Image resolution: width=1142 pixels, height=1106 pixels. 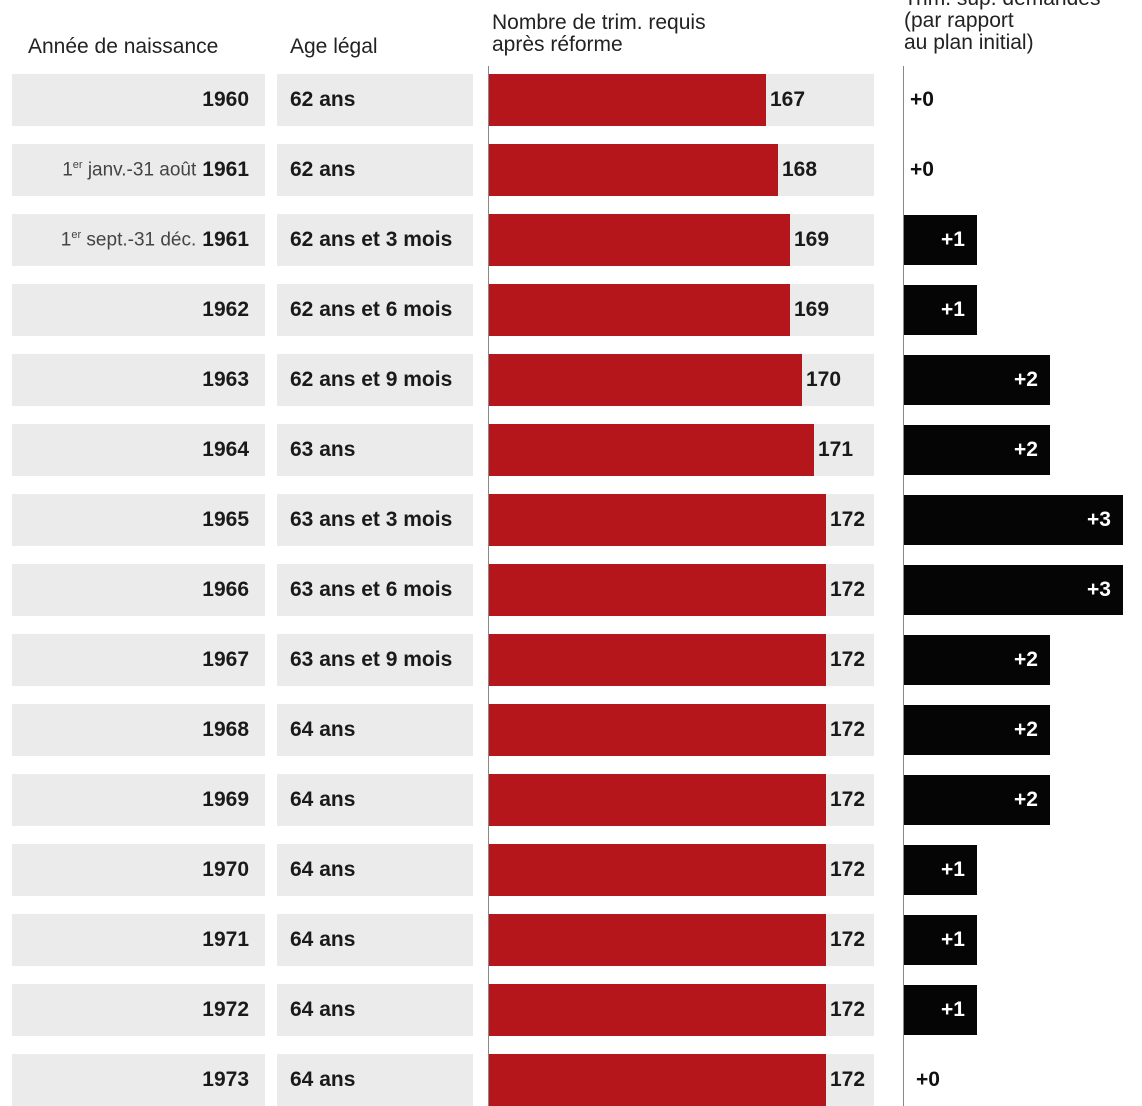 I want to click on table-row: 1966 63 ans et 6 mois 172 +3, so click(x=571, y=590).